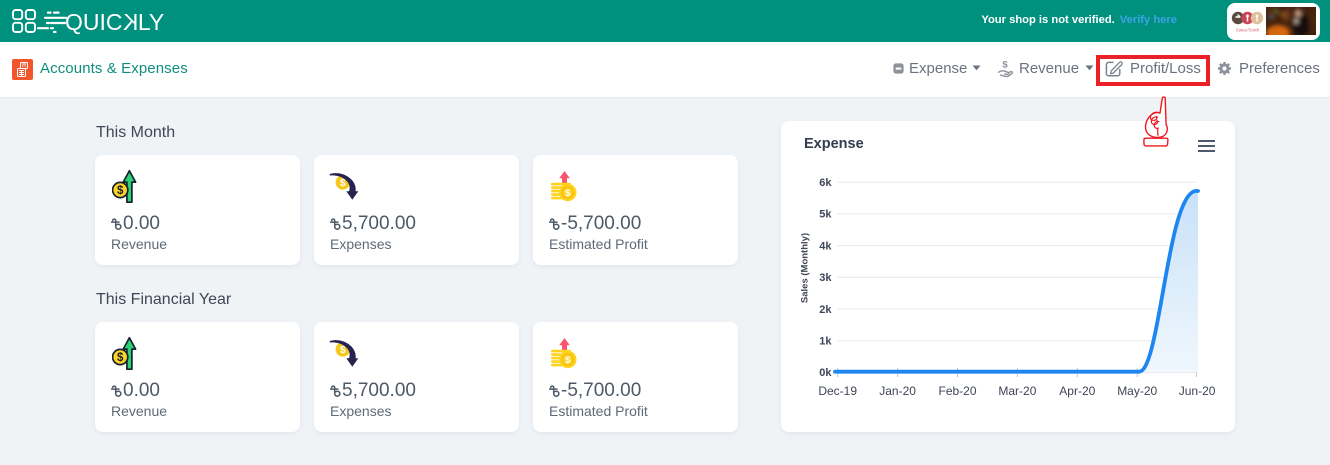  Describe the element at coordinates (825, 373) in the screenshot. I see `svg-text: 0k` at that location.